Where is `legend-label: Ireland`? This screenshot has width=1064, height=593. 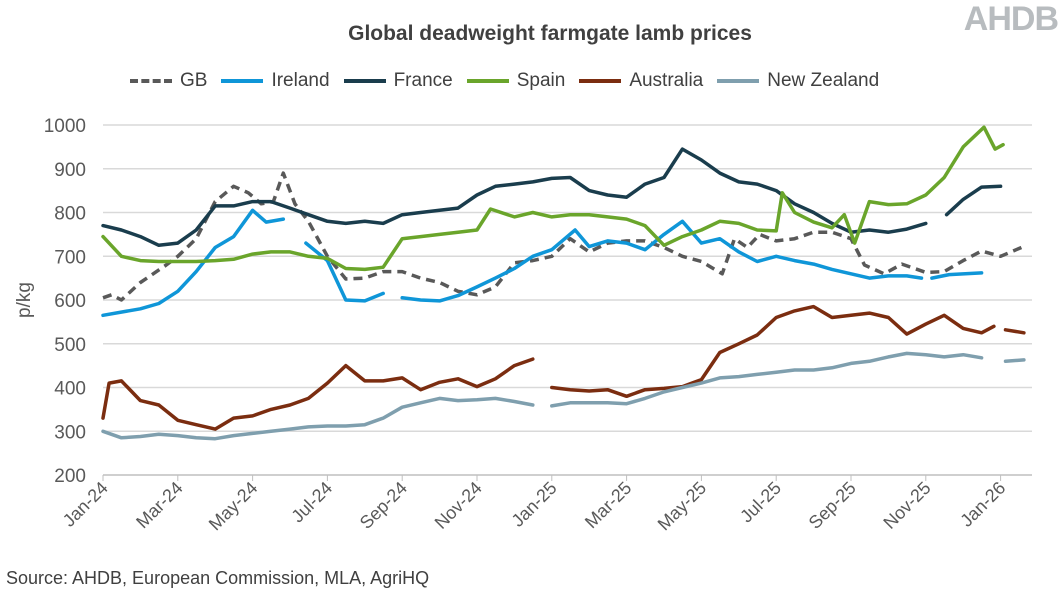
legend-label: Ireland is located at coordinates (300, 80).